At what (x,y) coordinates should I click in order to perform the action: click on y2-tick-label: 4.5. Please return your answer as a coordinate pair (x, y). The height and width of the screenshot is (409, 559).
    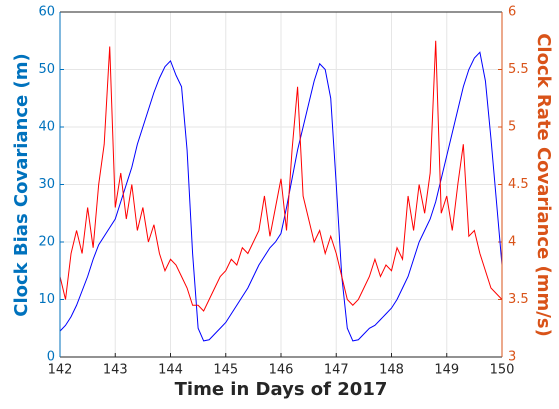
    Looking at the image, I should click on (518, 184).